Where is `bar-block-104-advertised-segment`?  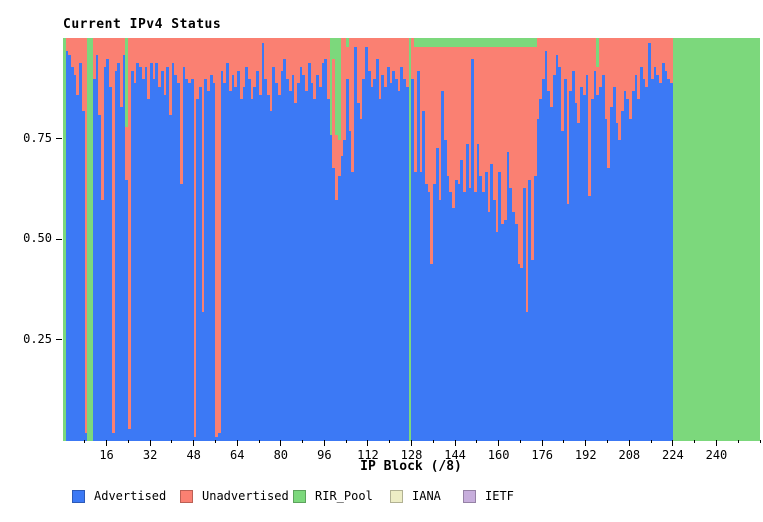
bar-block-104-advertised-segment is located at coordinates (348, 259).